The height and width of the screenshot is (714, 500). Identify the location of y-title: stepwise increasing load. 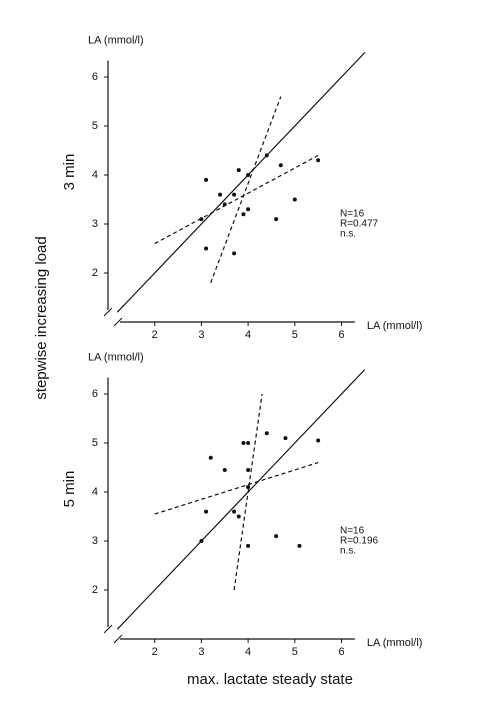
(41, 317).